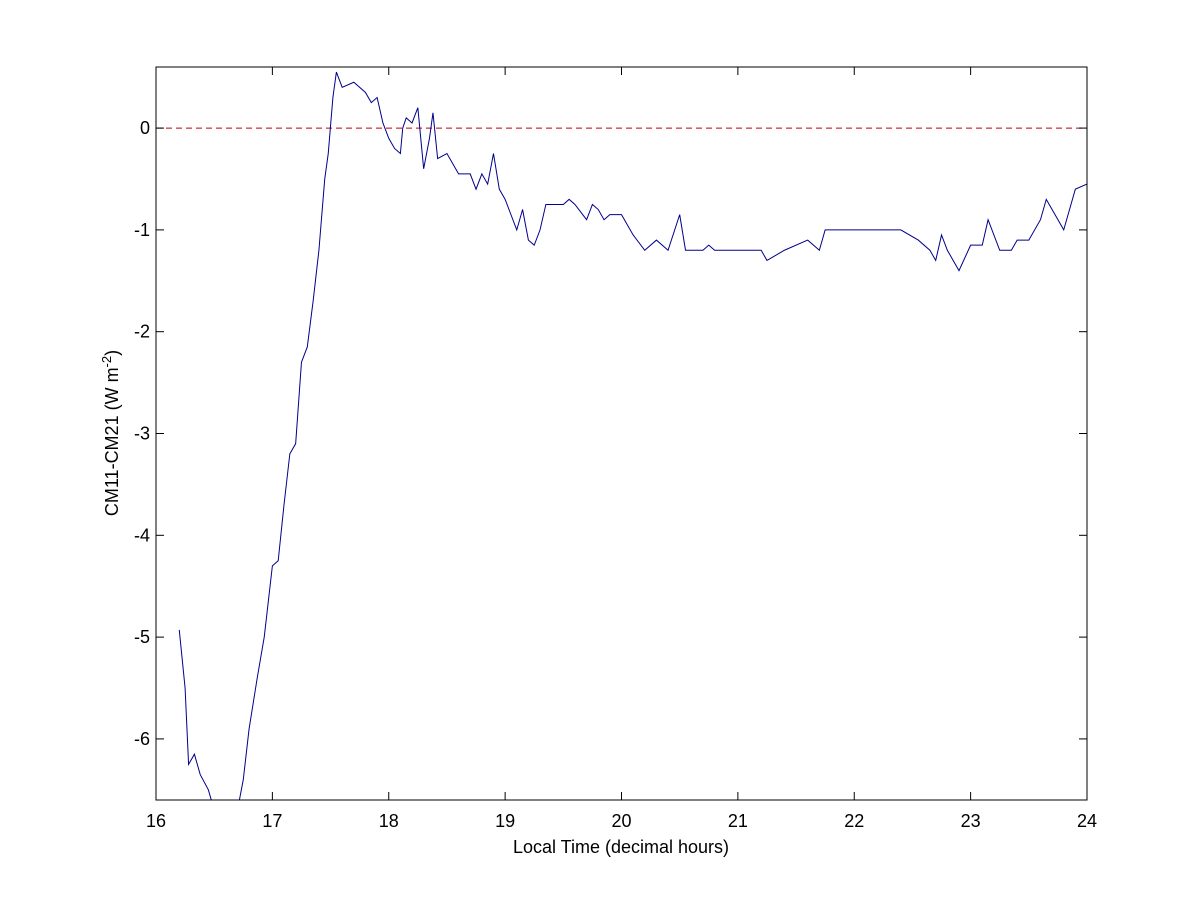 The height and width of the screenshot is (900, 1201). What do you see at coordinates (145, 128) in the screenshot?
I see `y-tick-label: 0` at bounding box center [145, 128].